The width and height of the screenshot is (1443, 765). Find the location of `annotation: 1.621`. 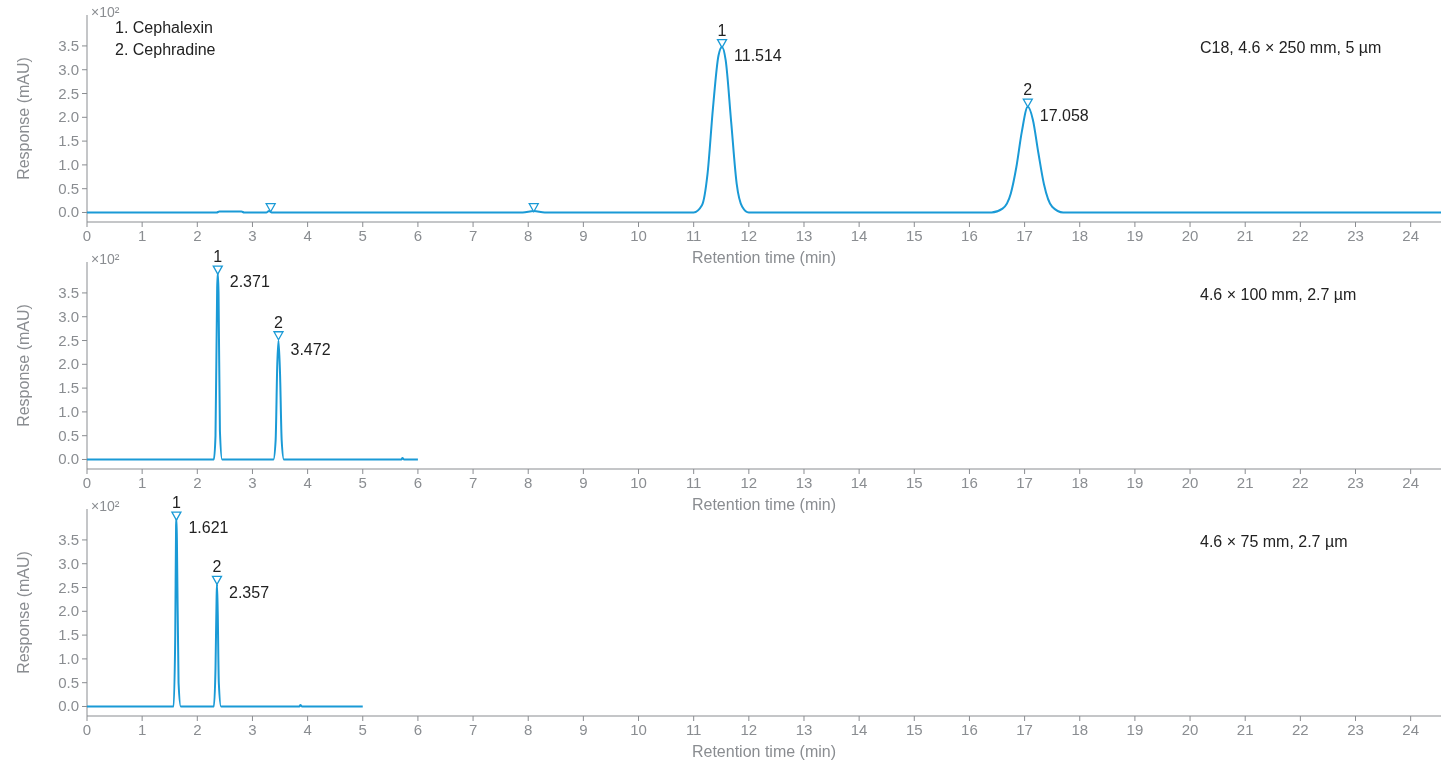

annotation: 1.621 is located at coordinates (208, 527).